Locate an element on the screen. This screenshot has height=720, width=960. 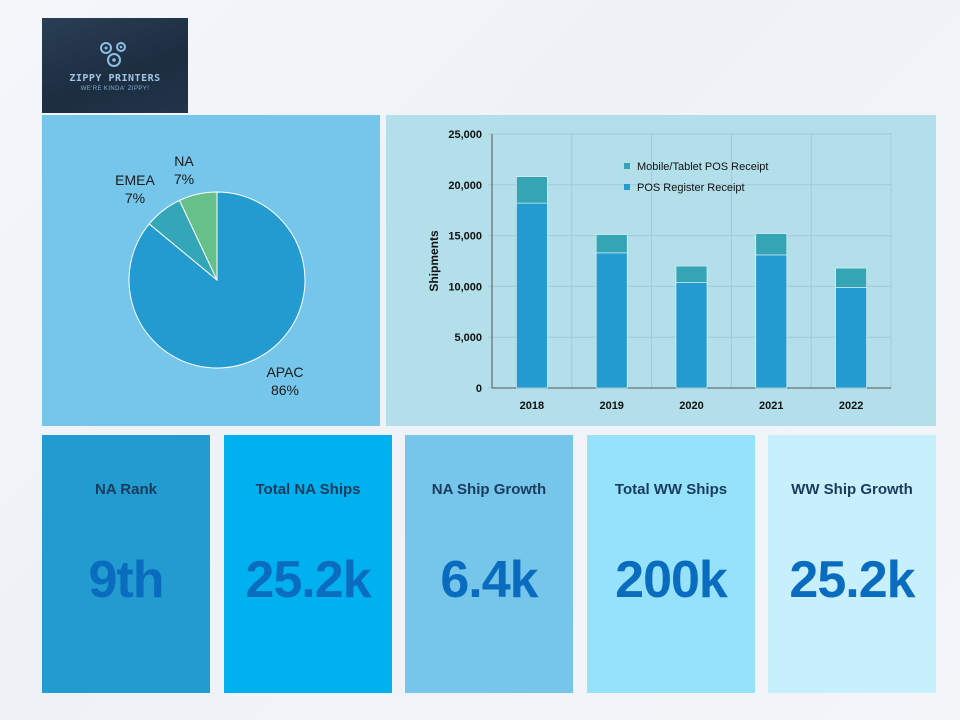
kpi-value: 6.4k is located at coordinates (489, 580).